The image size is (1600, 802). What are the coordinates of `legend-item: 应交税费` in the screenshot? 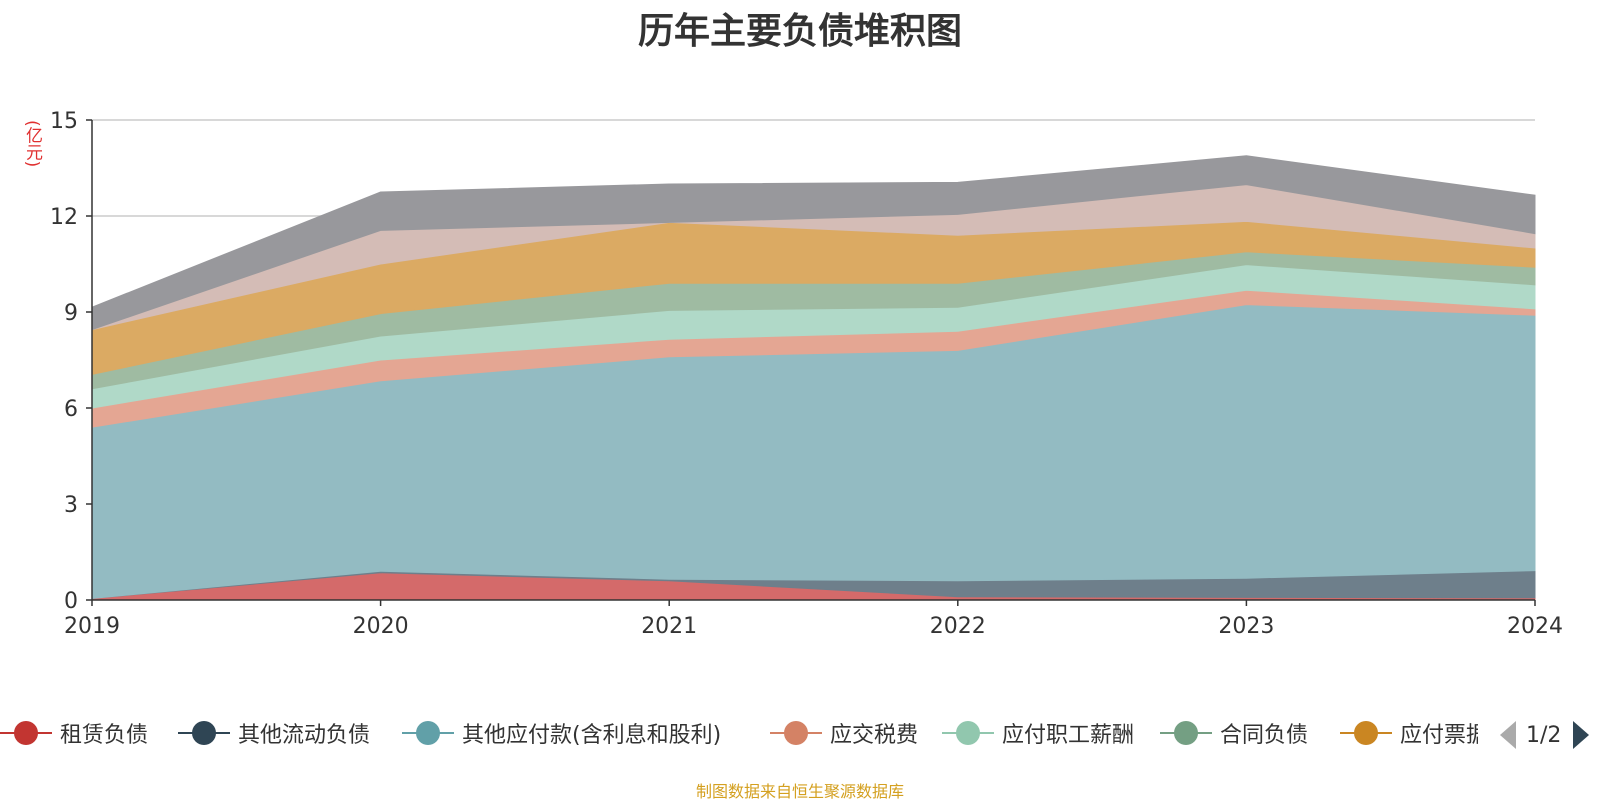 It's located at (844, 733).